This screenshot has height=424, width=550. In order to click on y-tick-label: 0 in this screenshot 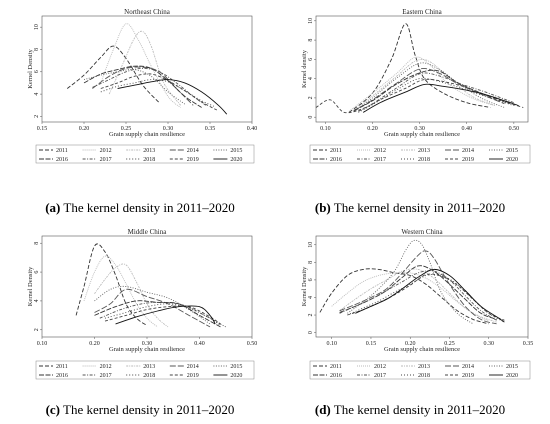, I will do `click(311, 332)`.